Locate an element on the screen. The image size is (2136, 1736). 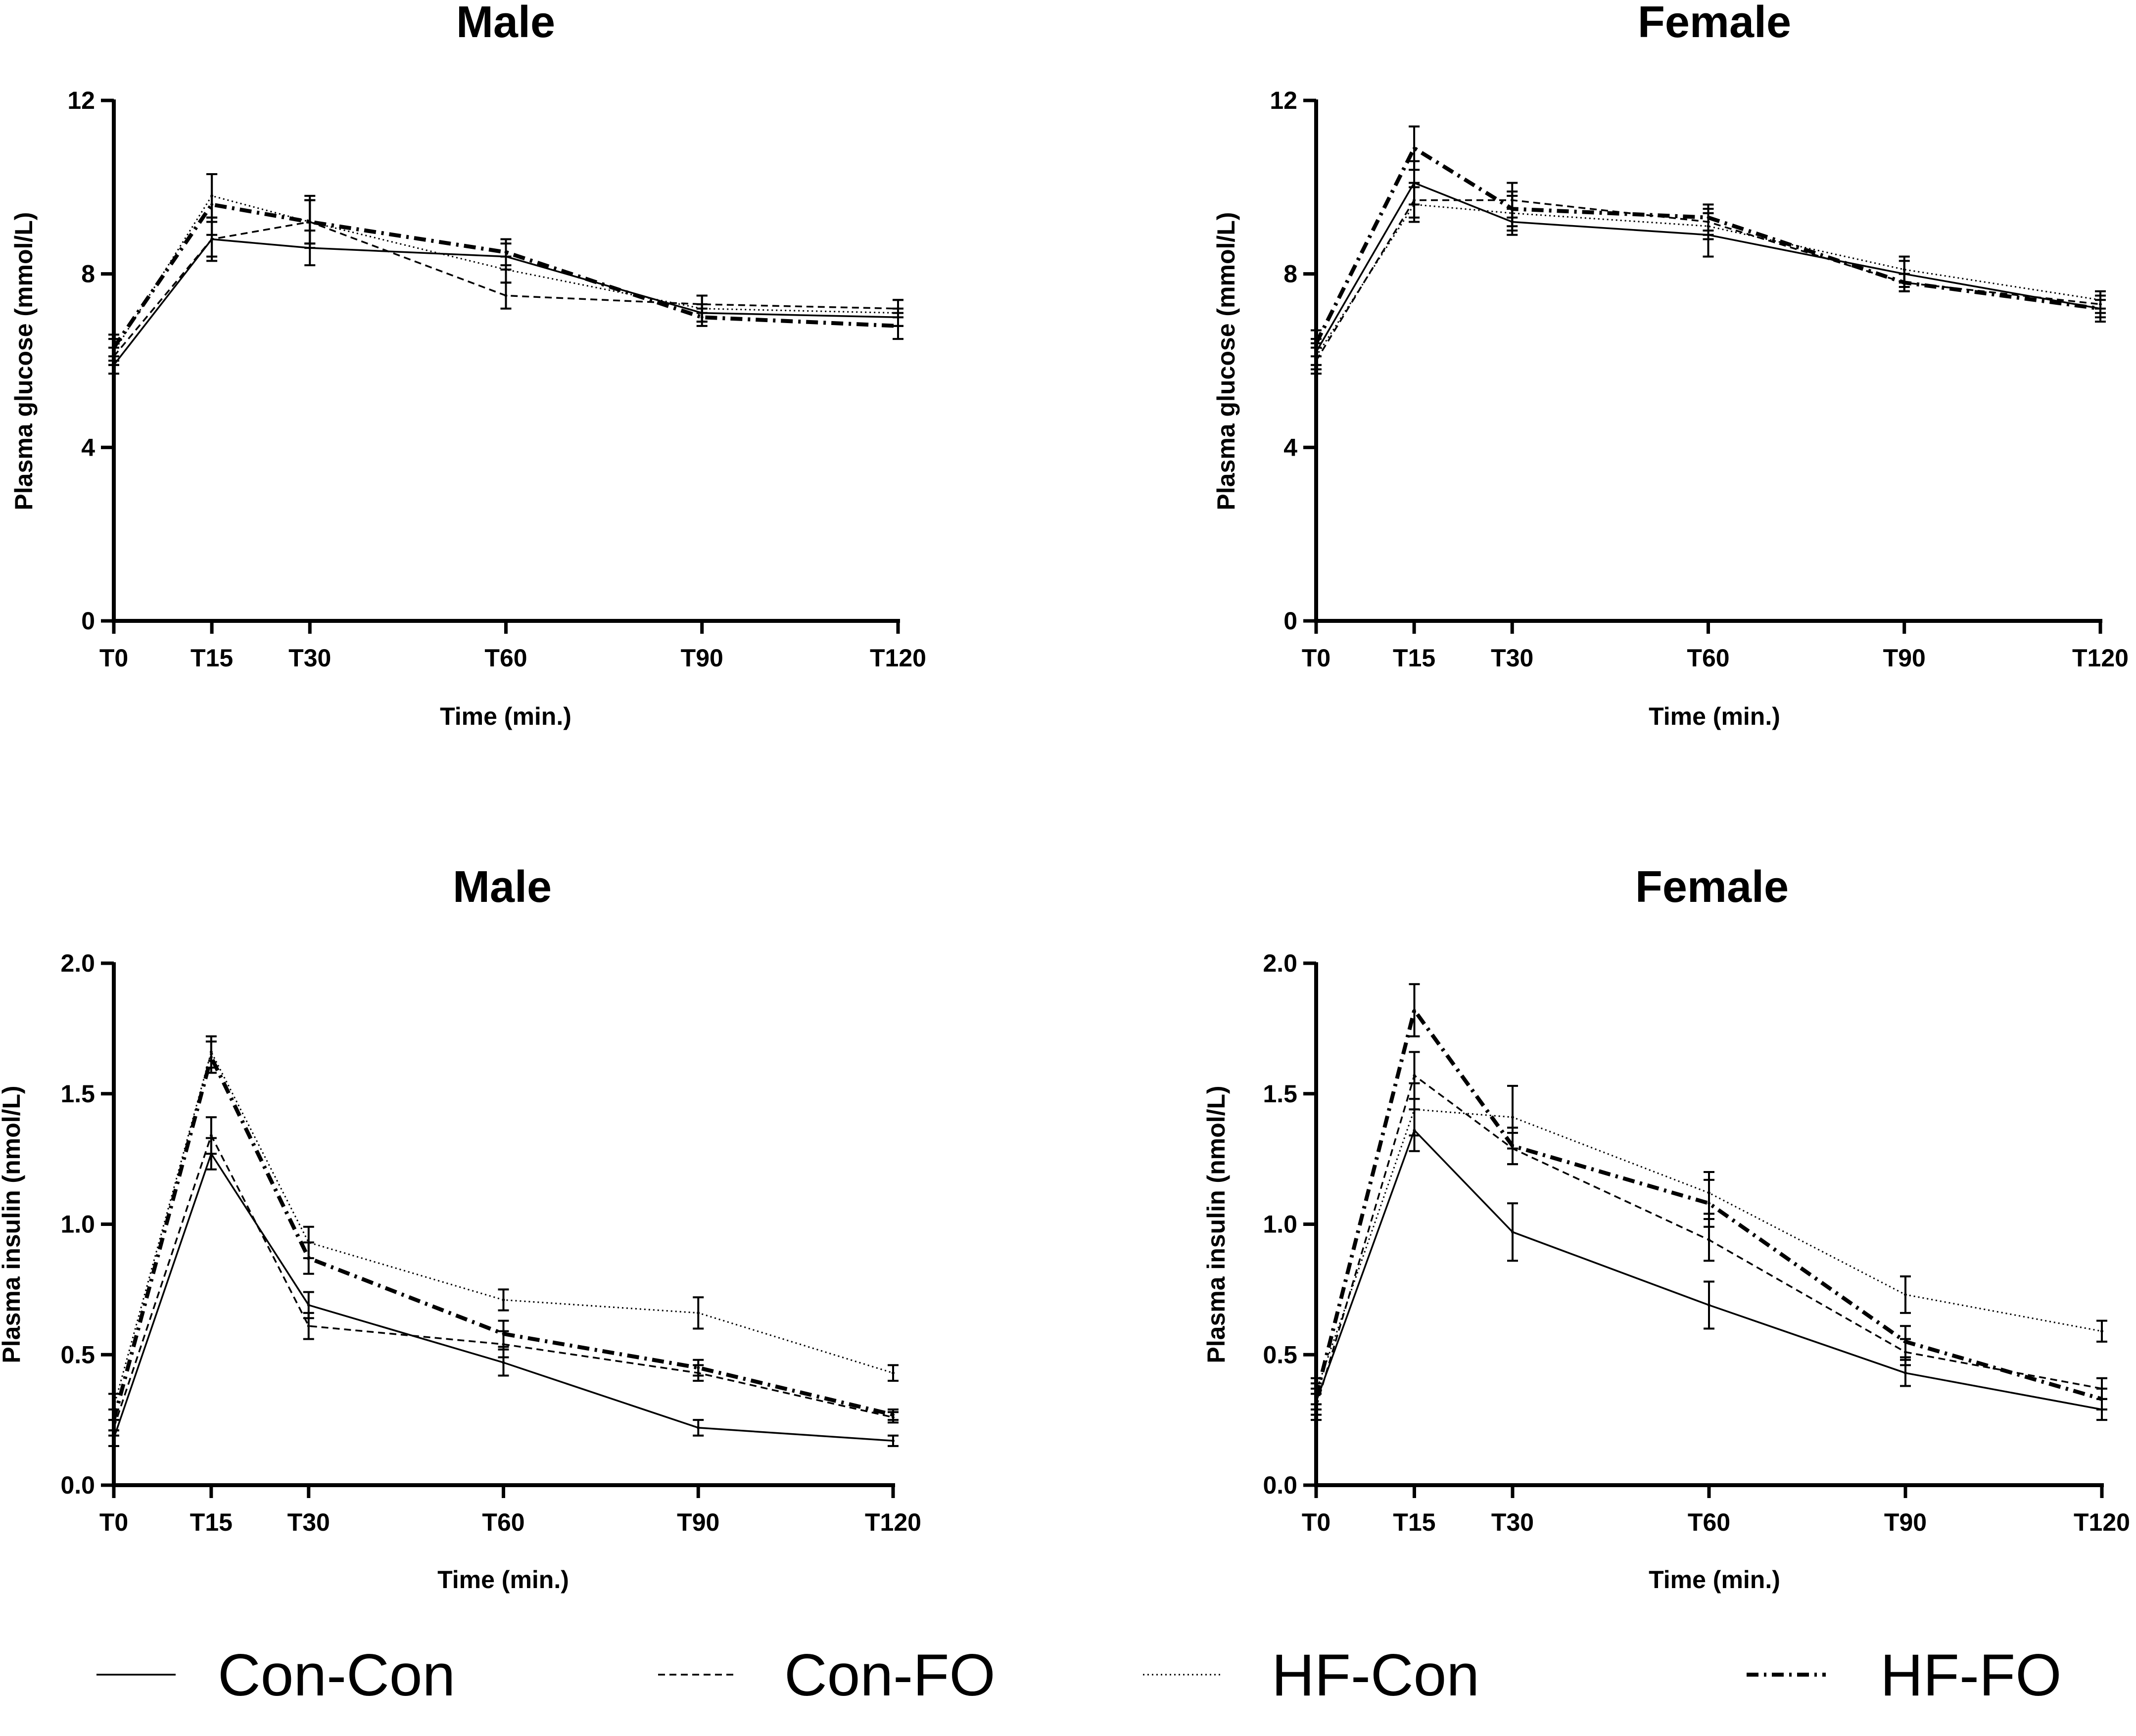
legend: Con-Con Con-FO HF-Con HF-FO is located at coordinates (1079, 1675).